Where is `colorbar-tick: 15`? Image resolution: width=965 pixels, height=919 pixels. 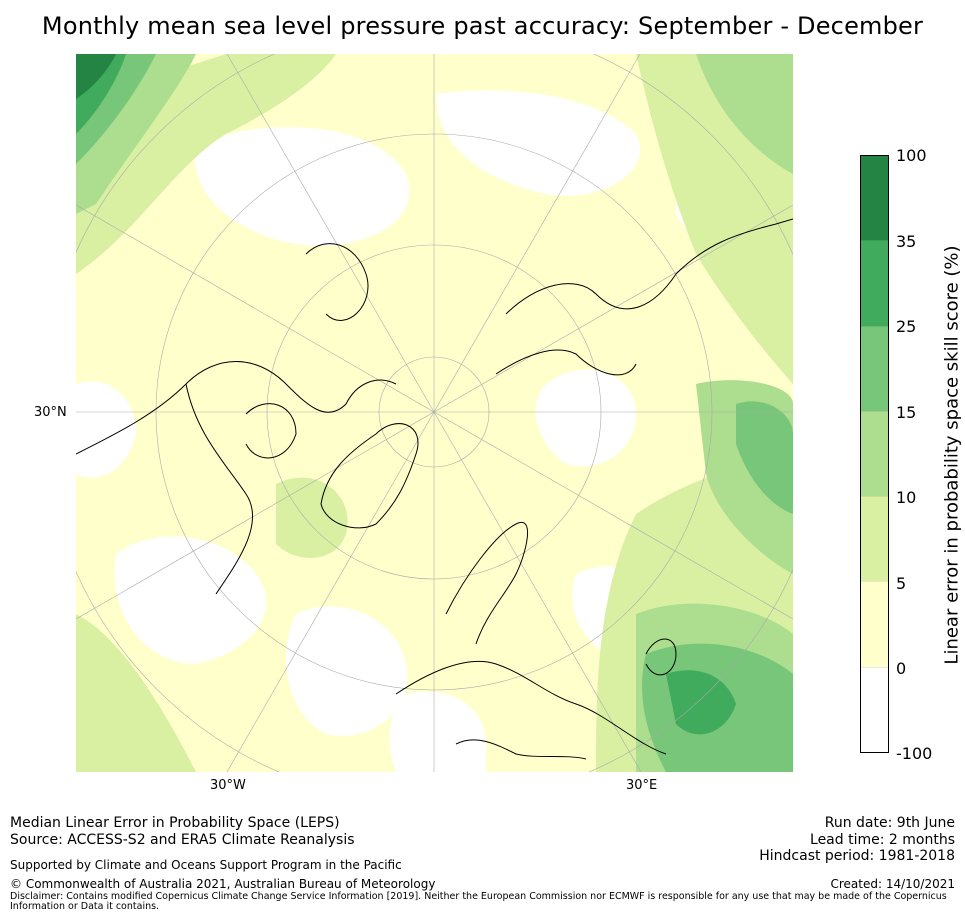
colorbar-tick: 15 is located at coordinates (906, 412).